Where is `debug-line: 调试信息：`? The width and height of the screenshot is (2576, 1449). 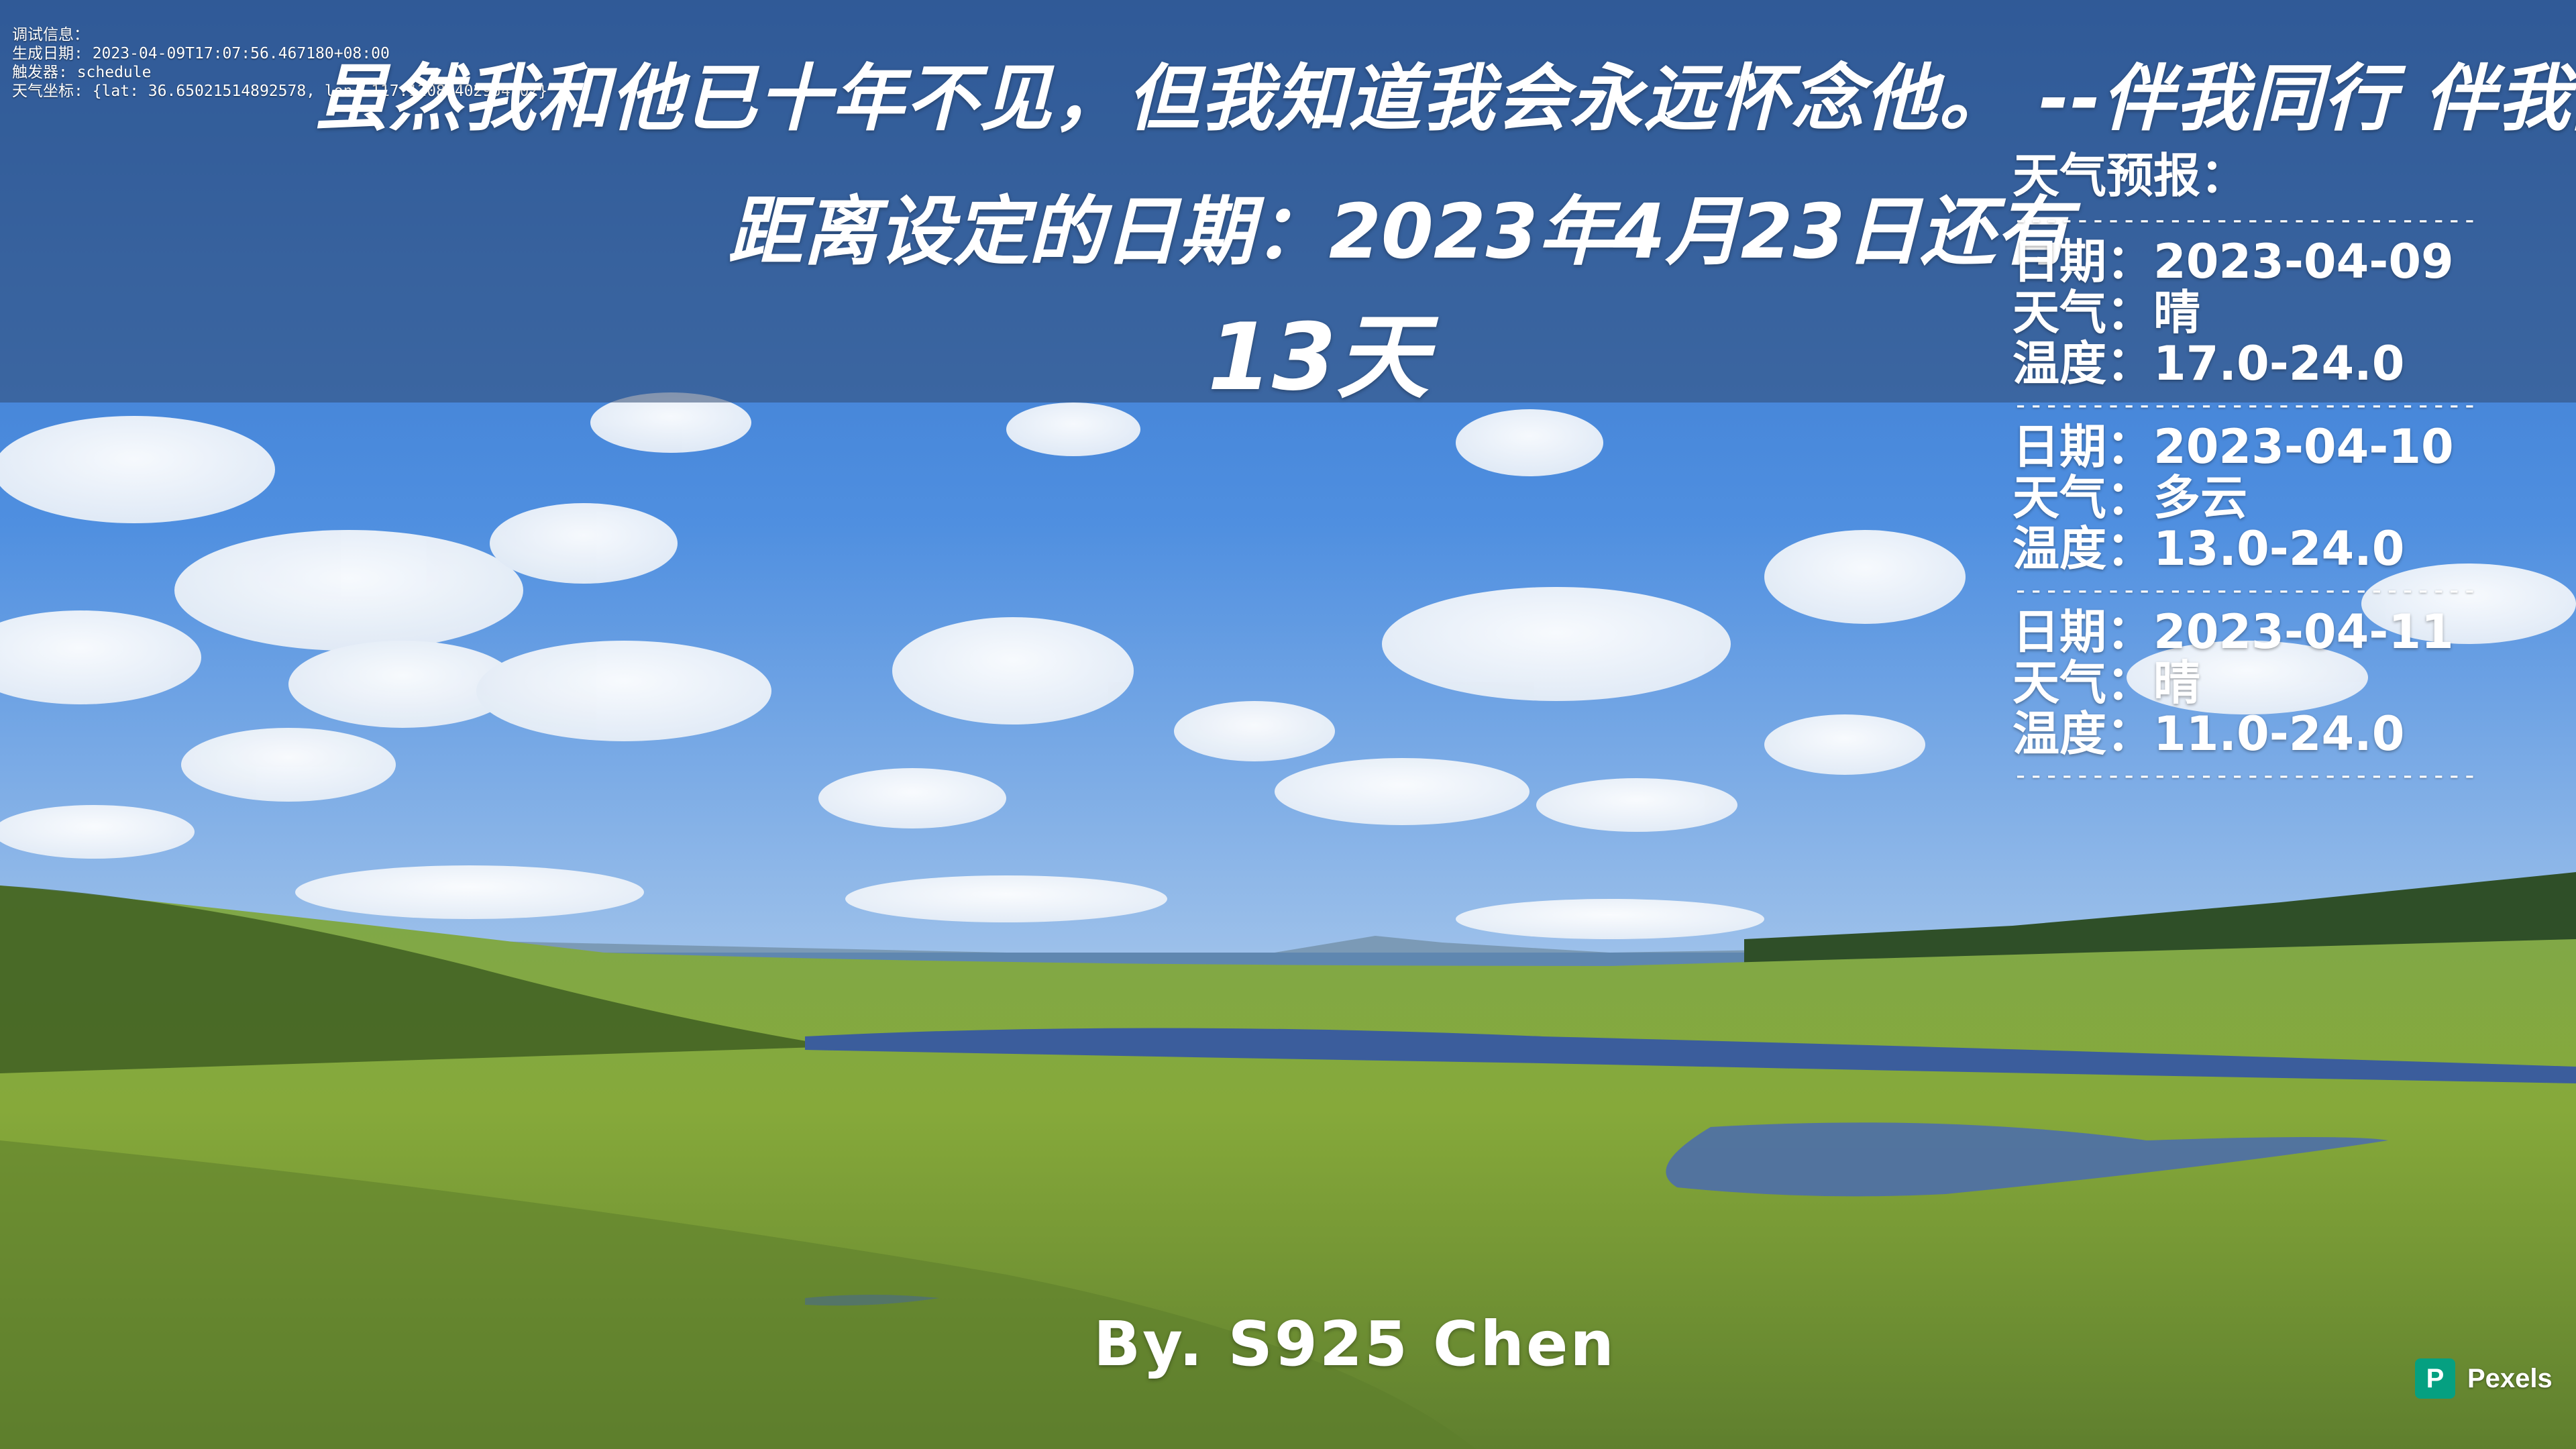 debug-line: 调试信息： is located at coordinates (50, 35).